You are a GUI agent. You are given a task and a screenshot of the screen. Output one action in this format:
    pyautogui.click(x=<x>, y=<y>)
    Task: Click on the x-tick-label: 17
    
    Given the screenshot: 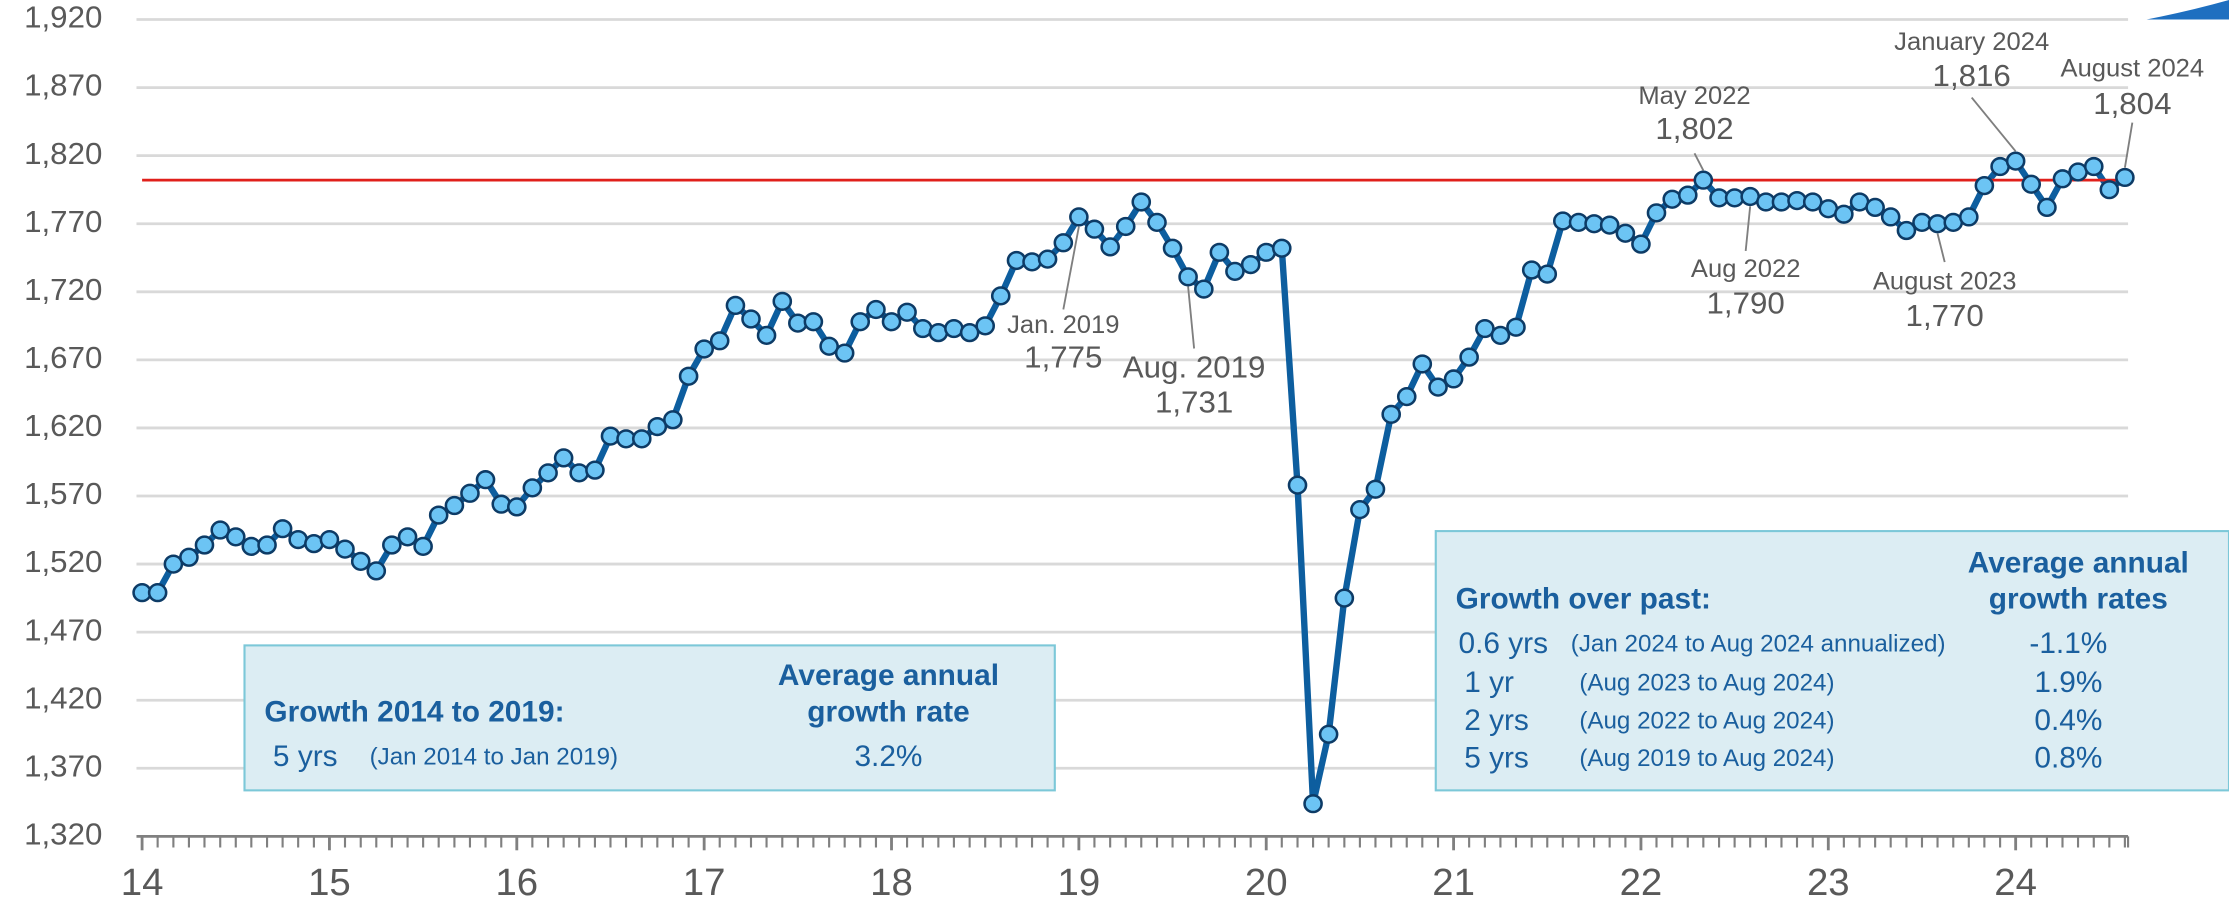 What is the action you would take?
    pyautogui.click(x=704, y=883)
    